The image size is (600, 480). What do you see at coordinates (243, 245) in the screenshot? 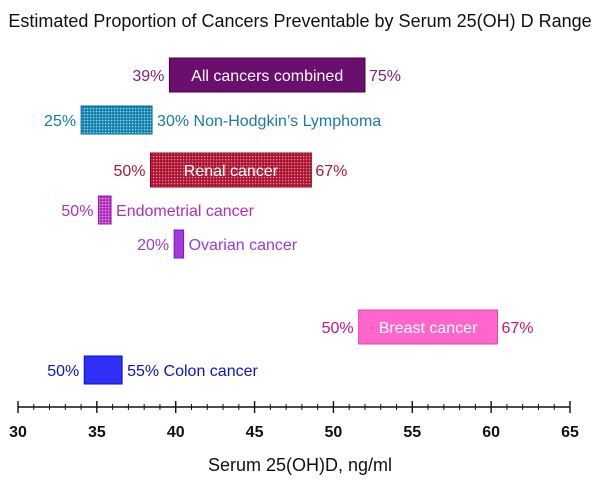
I see `bar-right-label-ovarian-cancer: Ovarian cancer` at bounding box center [243, 245].